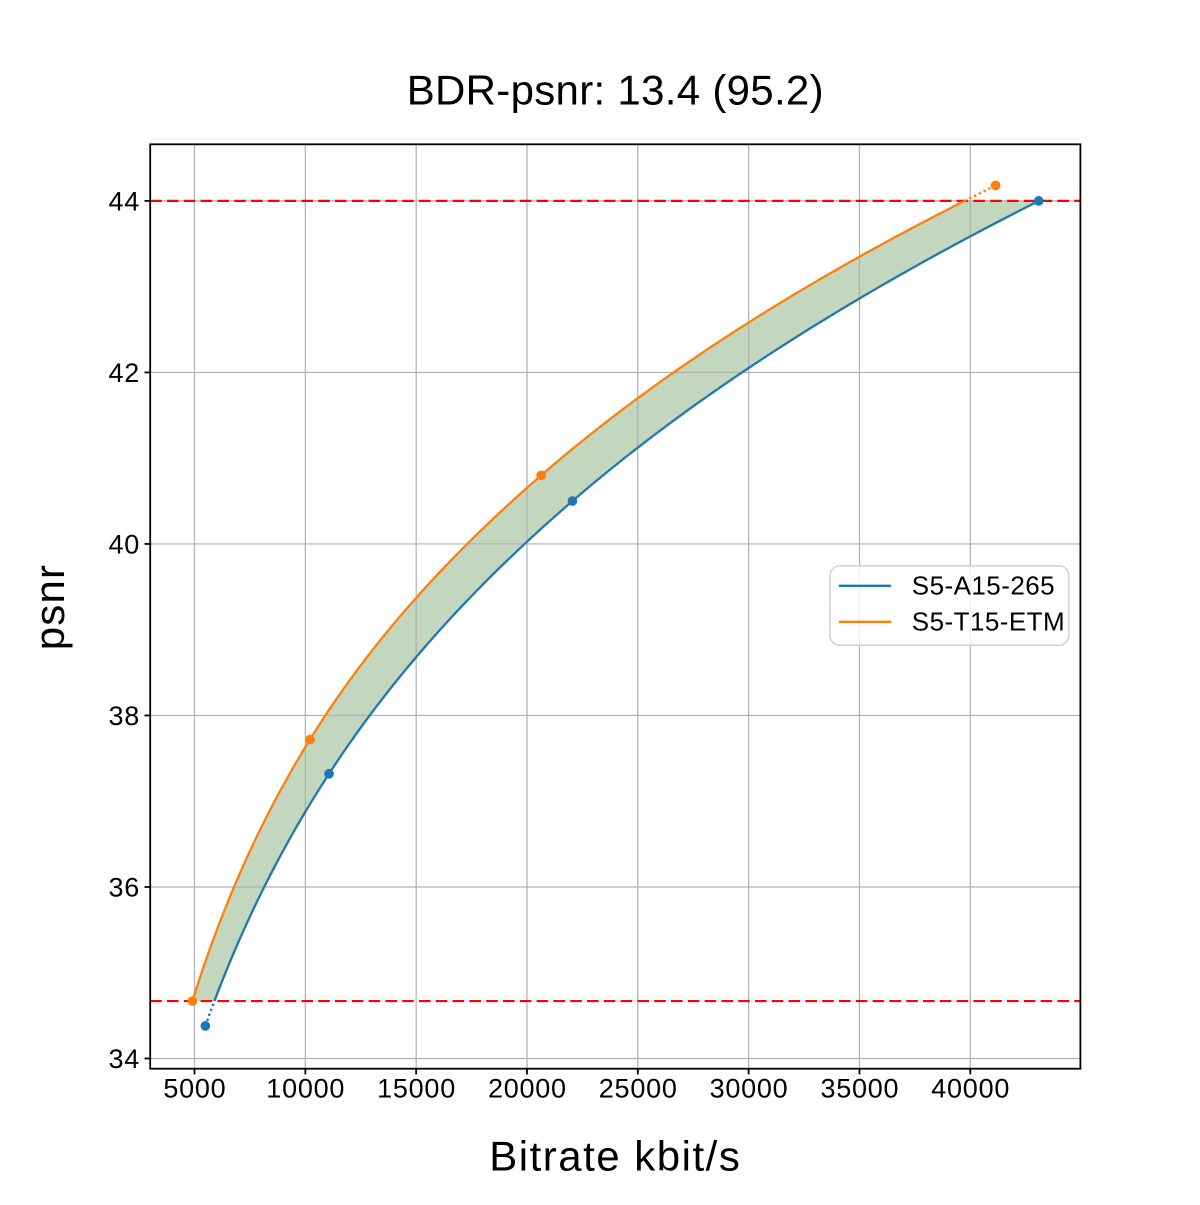  I want to click on svg-text: BDR-psnr: 13.4 (95.2), so click(615, 90).